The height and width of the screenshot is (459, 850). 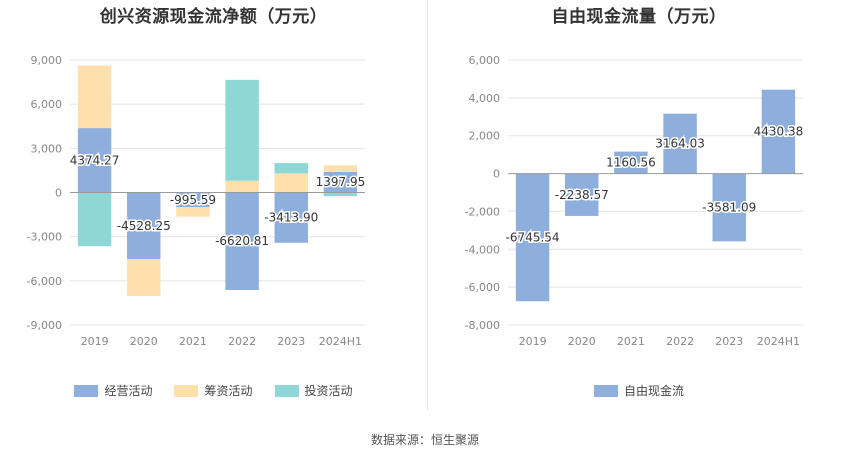 What do you see at coordinates (482, 325) in the screenshot?
I see `y-tick-label: -8,000` at bounding box center [482, 325].